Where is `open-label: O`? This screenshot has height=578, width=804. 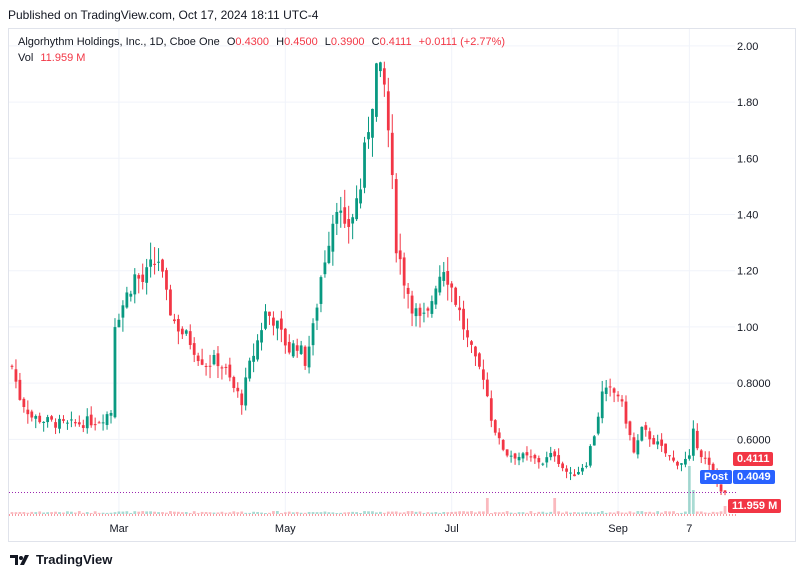
open-label: O is located at coordinates (231, 42).